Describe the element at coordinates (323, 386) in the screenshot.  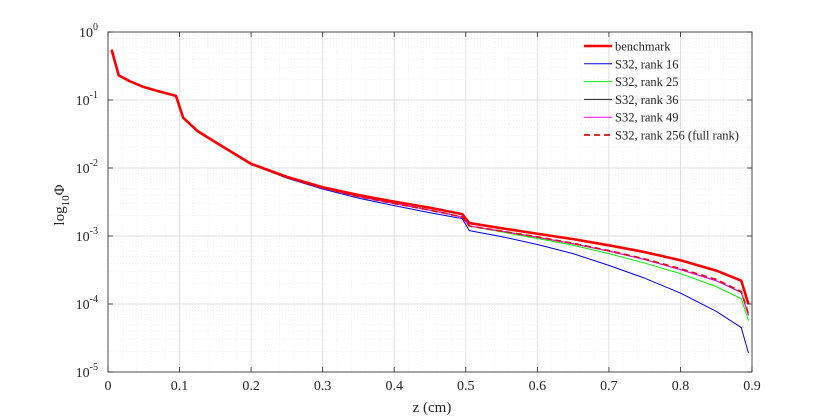
I see `x-tick-label: 0.3` at that location.